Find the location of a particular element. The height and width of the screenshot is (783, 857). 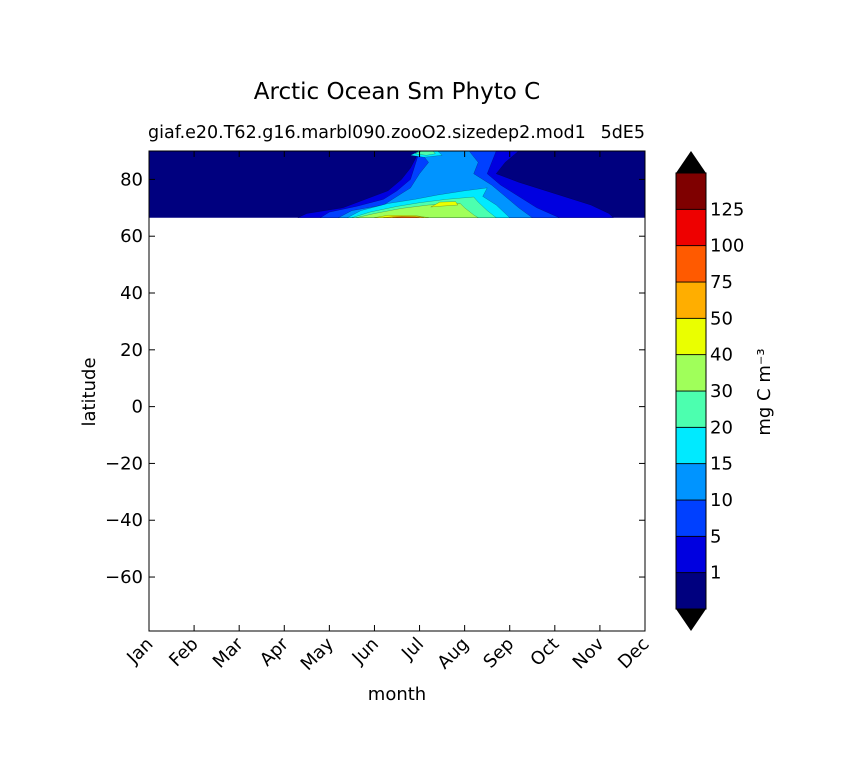

x-tick-label: Aug is located at coordinates (453, 654).